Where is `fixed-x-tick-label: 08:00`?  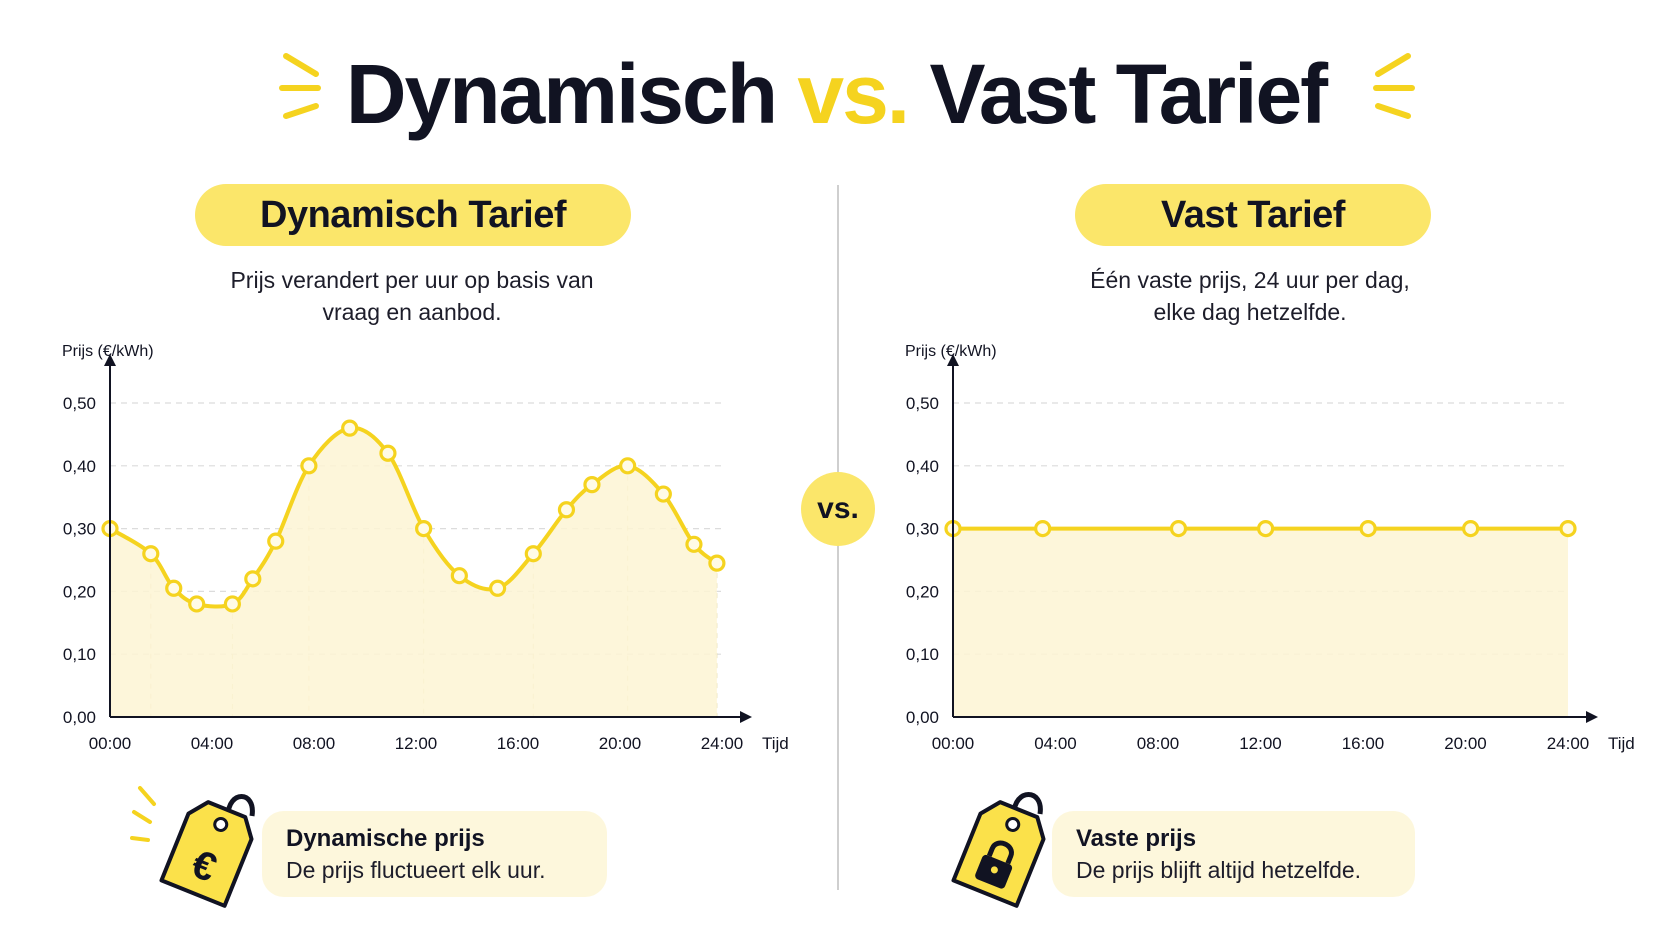
fixed-x-tick-label: 08:00 is located at coordinates (1158, 743).